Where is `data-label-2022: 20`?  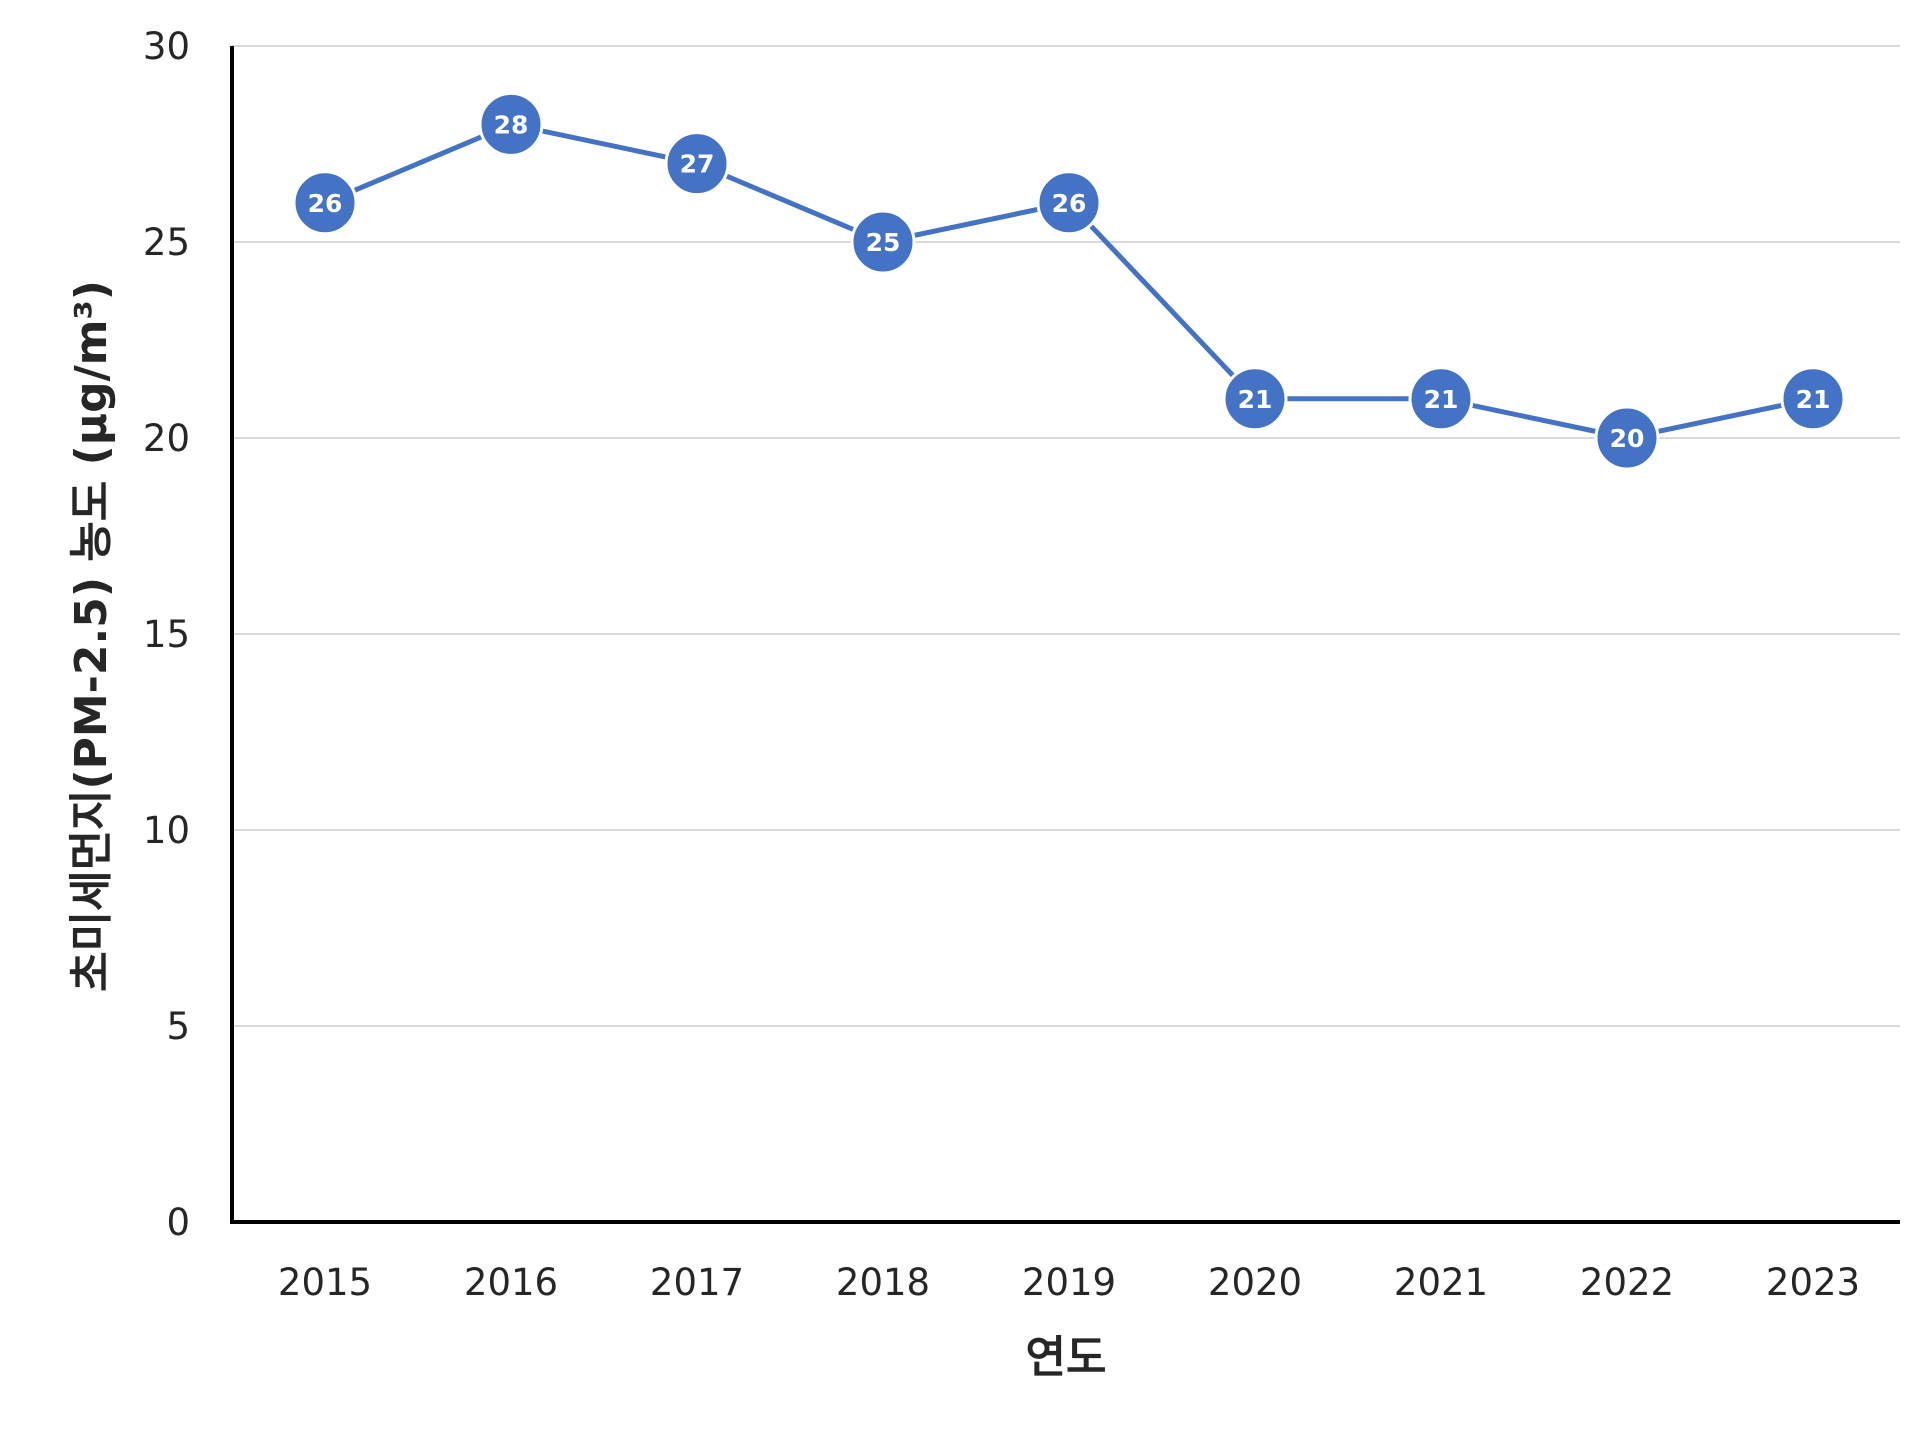 data-label-2022: 20 is located at coordinates (1627, 438).